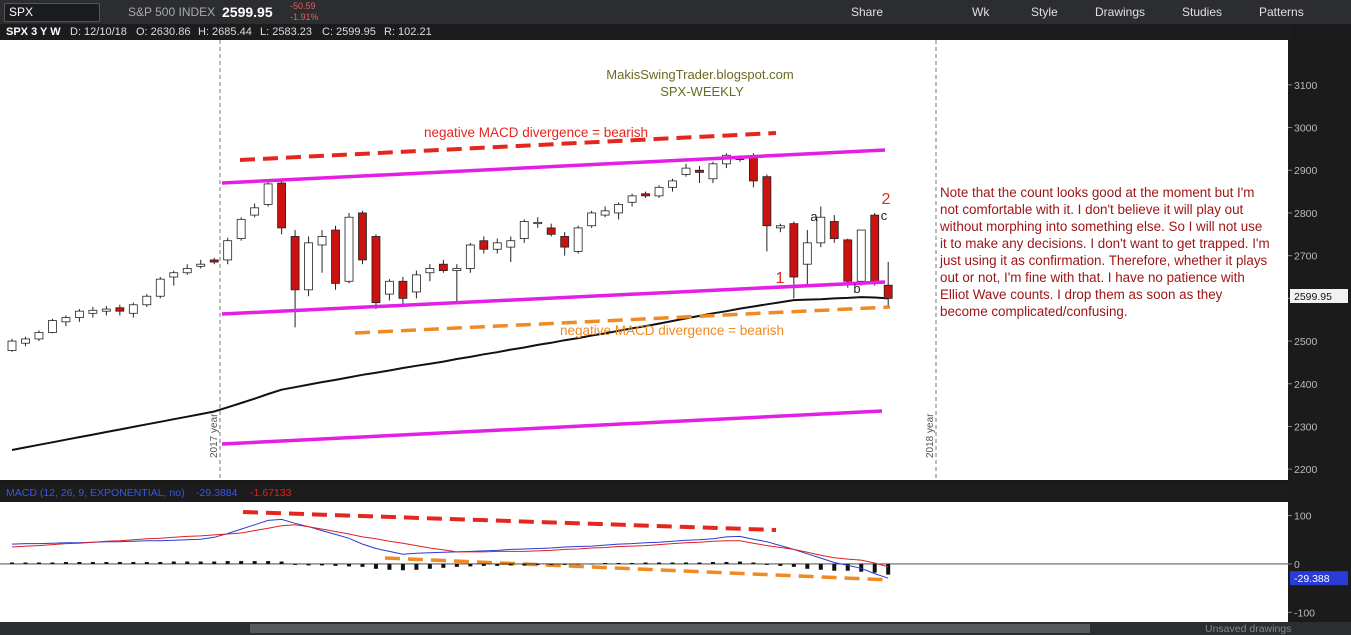 This screenshot has height=635, width=1351. Describe the element at coordinates (1312, 579) in the screenshot. I see `macd-tag-label: -29.388` at that location.